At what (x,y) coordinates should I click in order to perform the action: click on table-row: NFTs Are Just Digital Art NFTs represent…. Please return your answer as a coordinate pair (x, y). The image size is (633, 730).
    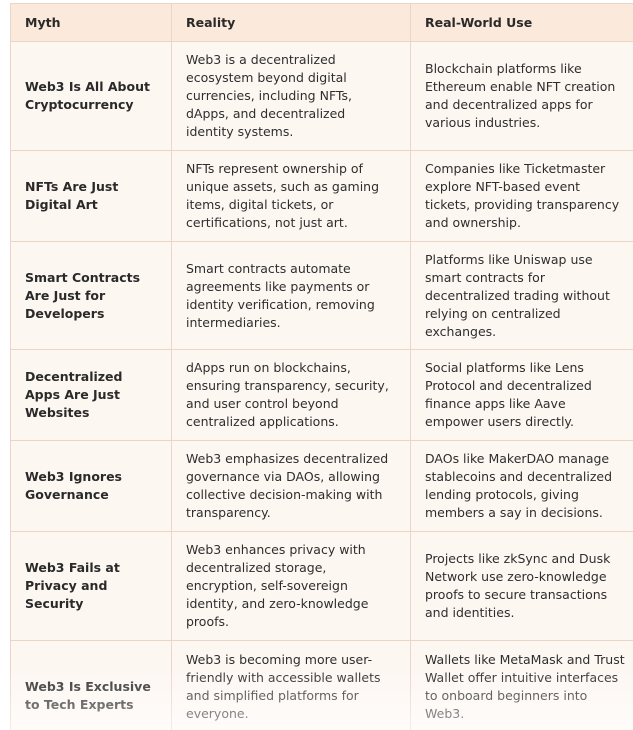
    Looking at the image, I should click on (321, 196).